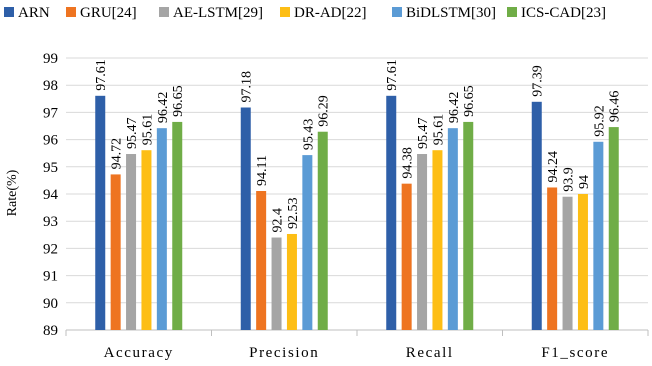  Describe the element at coordinates (50, 168) in the screenshot. I see `y-tick-label: 95` at that location.